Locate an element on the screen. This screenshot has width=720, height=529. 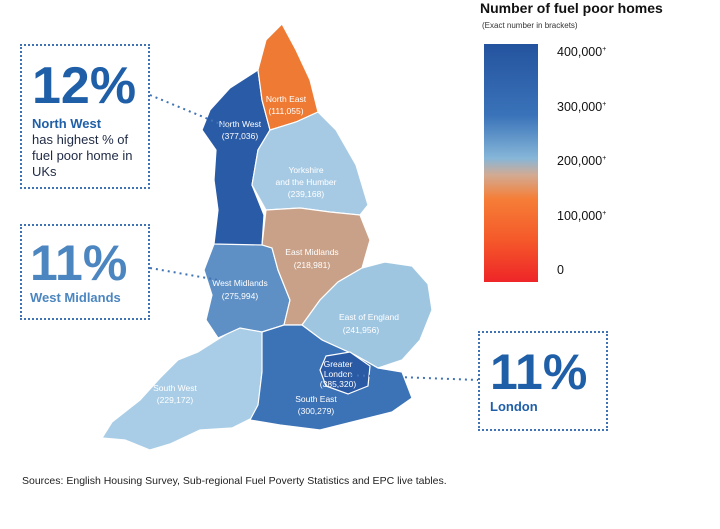
label-london-2: London is located at coordinates (338, 374).